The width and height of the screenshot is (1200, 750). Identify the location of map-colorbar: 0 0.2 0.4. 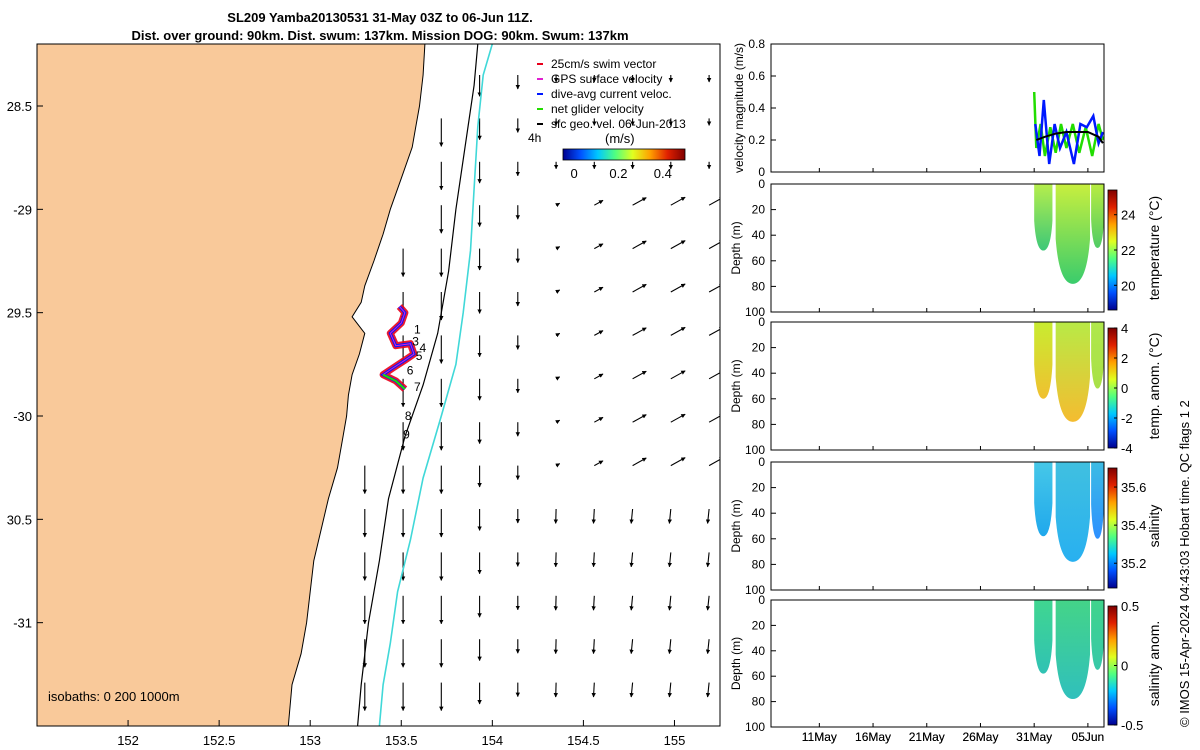
(624, 164).